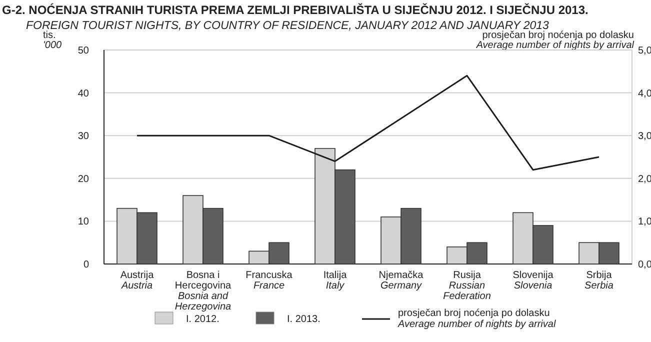 The width and height of the screenshot is (651, 342). What do you see at coordinates (467, 286) in the screenshot?
I see `x-tick-label: Rusija Russian Federation` at bounding box center [467, 286].